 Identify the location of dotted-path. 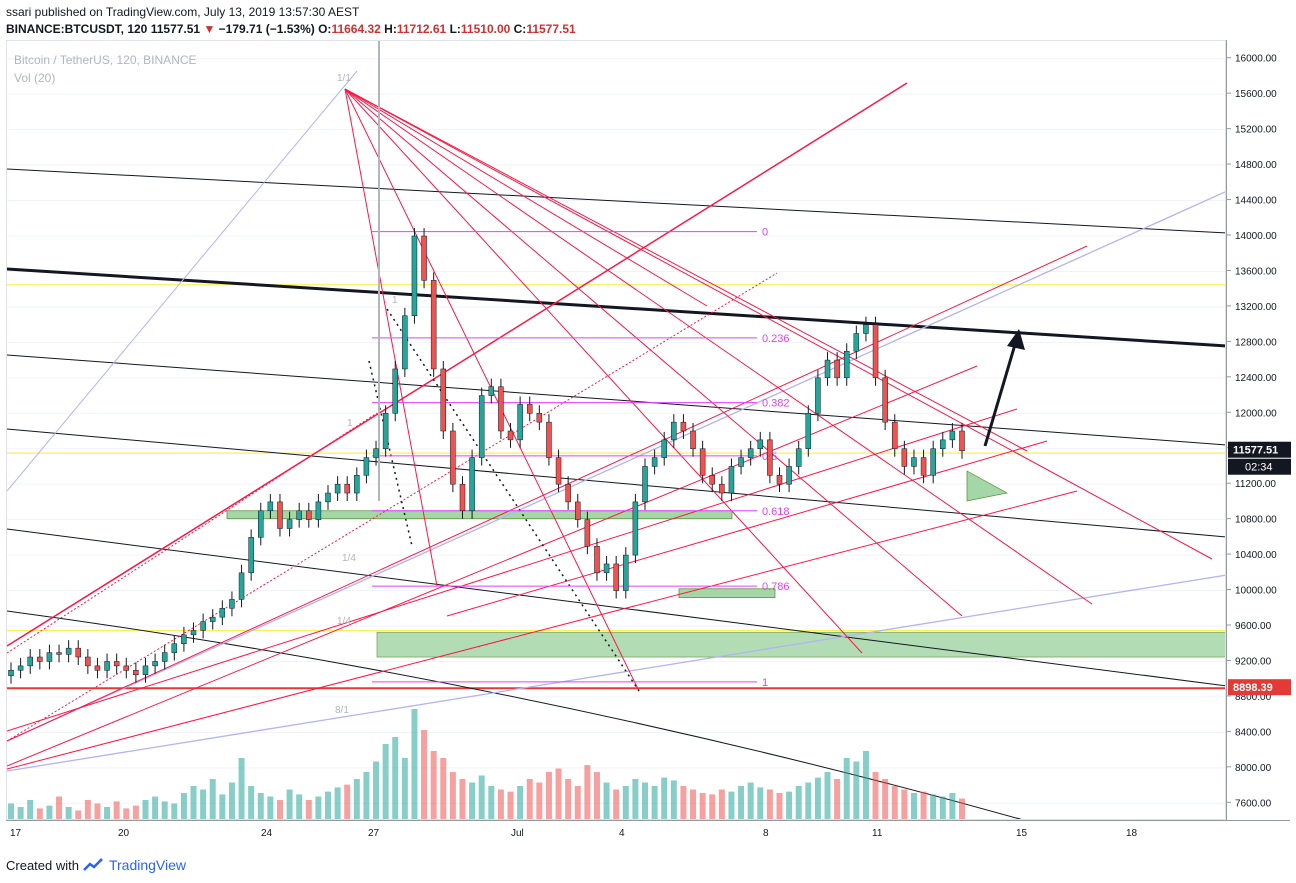
(513, 500).